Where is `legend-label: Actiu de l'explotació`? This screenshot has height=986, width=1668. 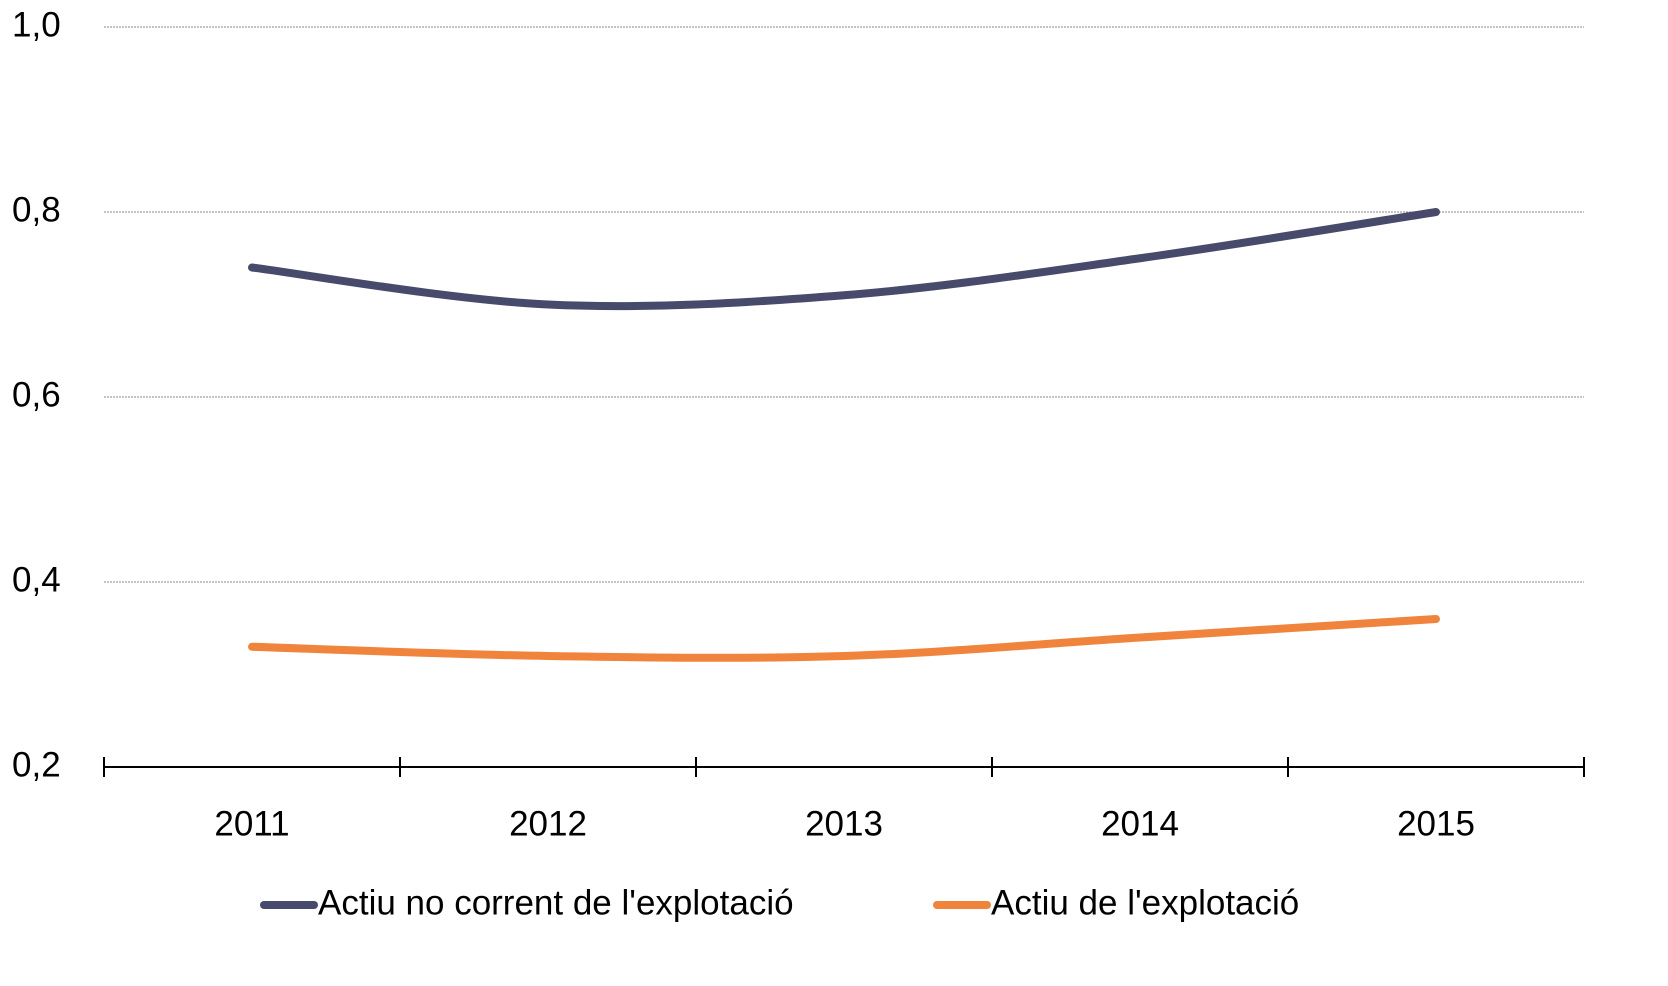
legend-label: Actiu de l'explotació is located at coordinates (1145, 902).